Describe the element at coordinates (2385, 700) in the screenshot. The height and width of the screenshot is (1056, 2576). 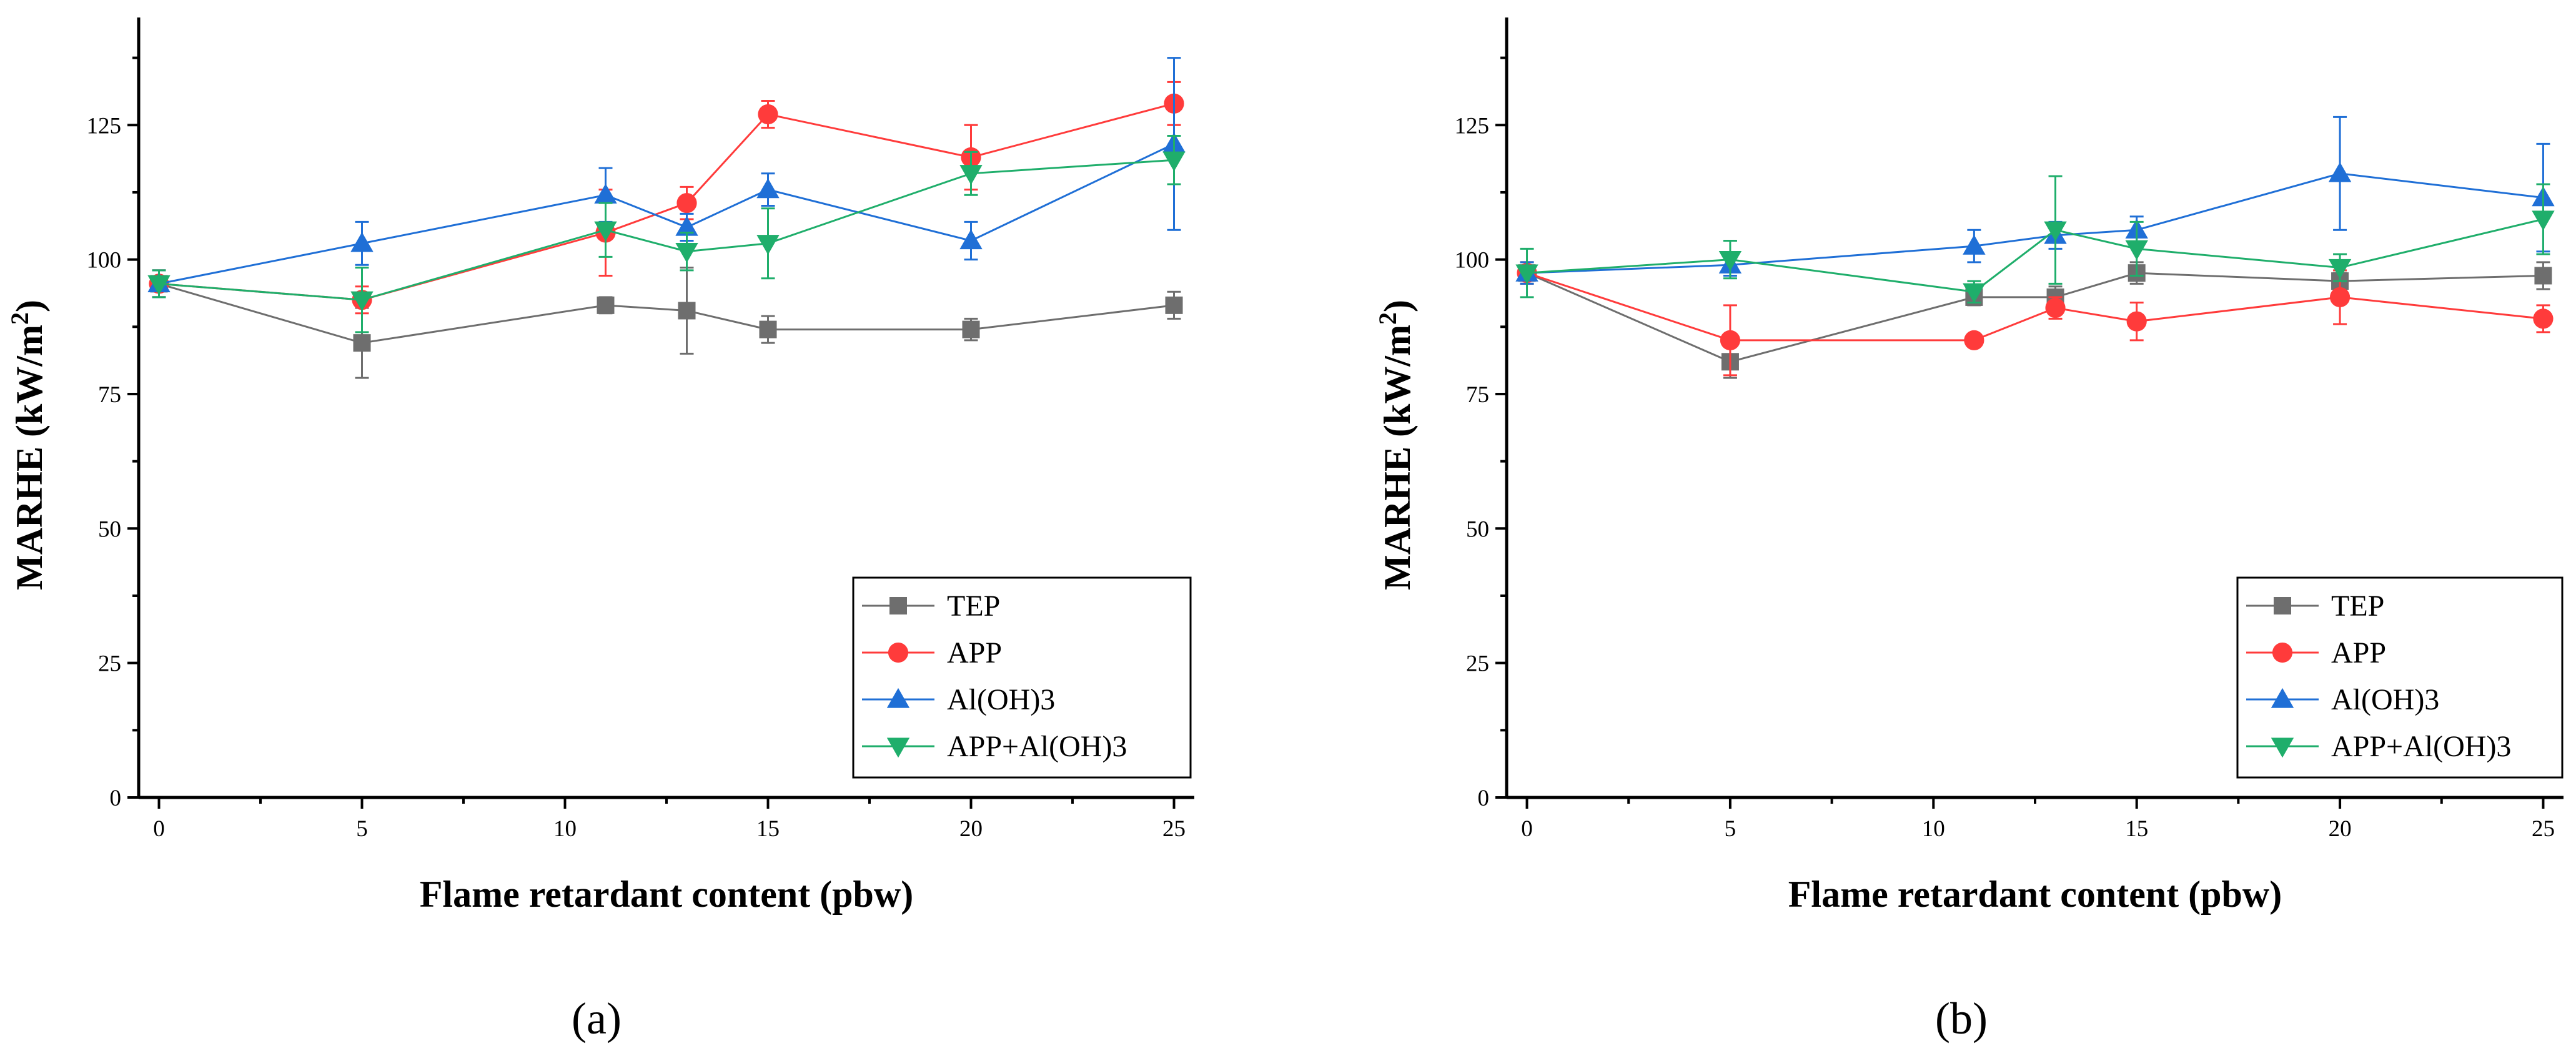
I see `legend-label: Al(OH)3` at that location.